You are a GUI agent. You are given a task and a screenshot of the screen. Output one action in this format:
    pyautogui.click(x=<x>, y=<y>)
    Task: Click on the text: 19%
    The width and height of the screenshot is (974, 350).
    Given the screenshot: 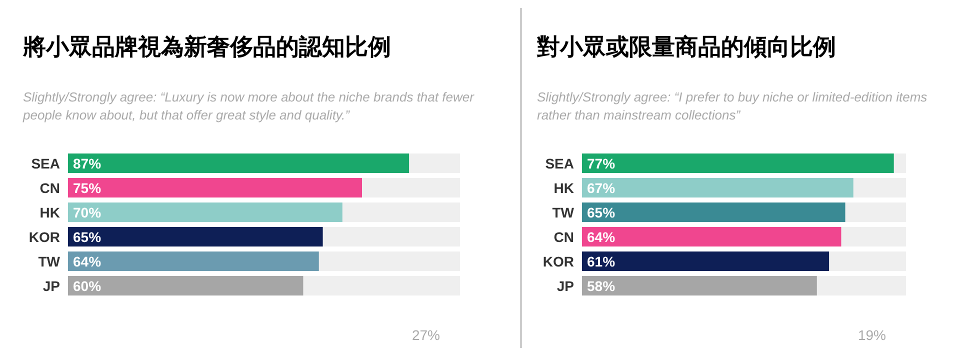 What is the action you would take?
    pyautogui.click(x=872, y=335)
    